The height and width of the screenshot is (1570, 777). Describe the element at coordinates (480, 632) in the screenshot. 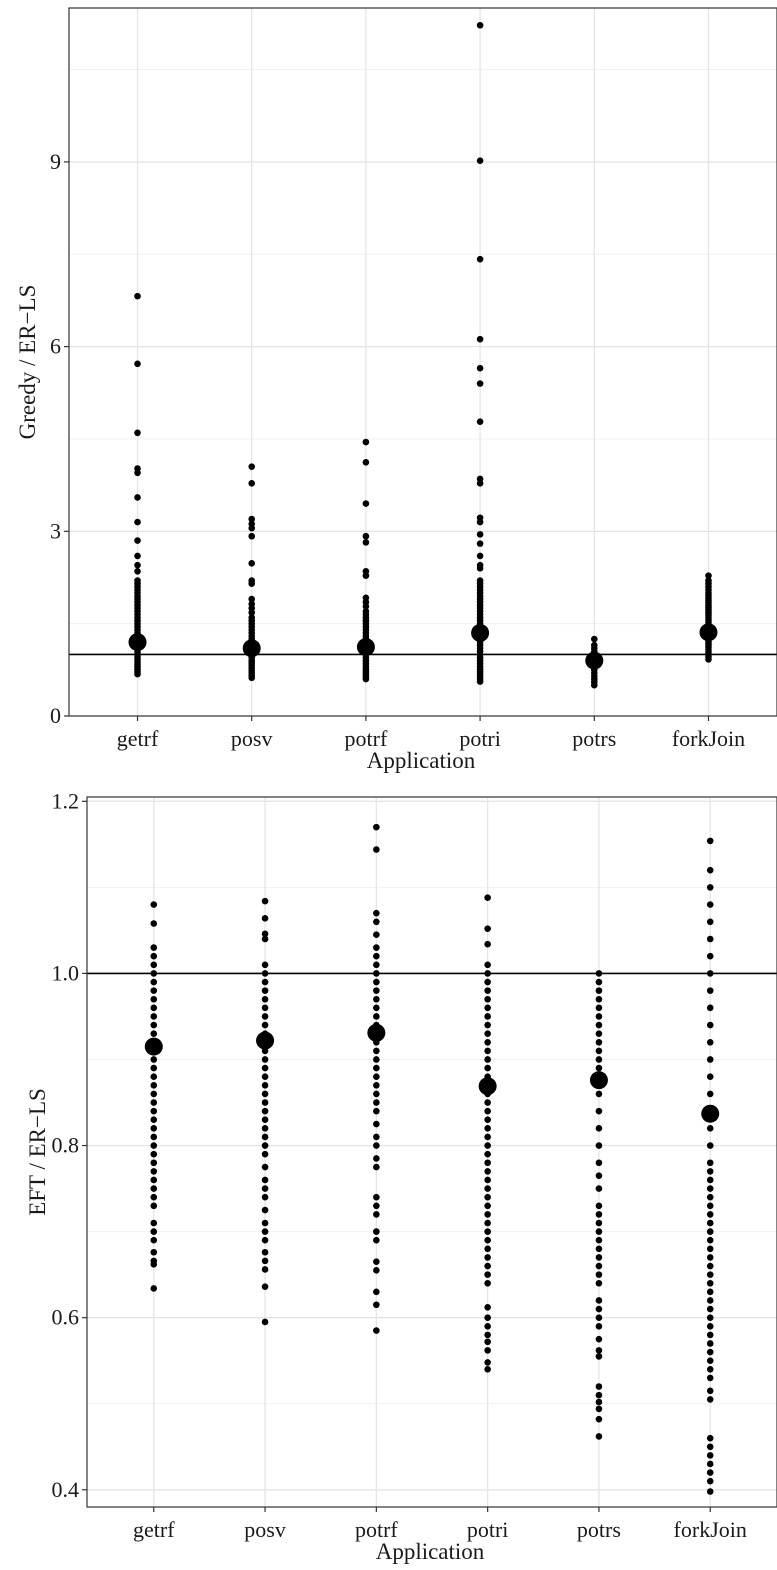

I see `mean-marker-potri` at that location.